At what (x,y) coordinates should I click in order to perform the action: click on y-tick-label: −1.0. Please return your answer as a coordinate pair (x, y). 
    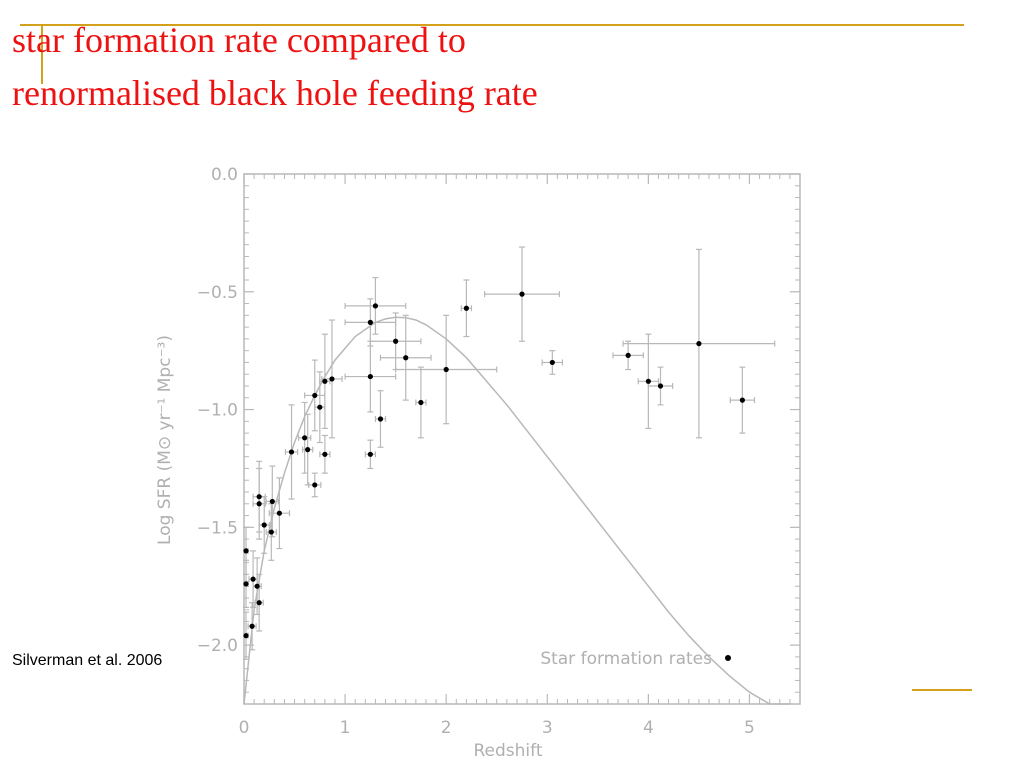
    Looking at the image, I should click on (217, 411).